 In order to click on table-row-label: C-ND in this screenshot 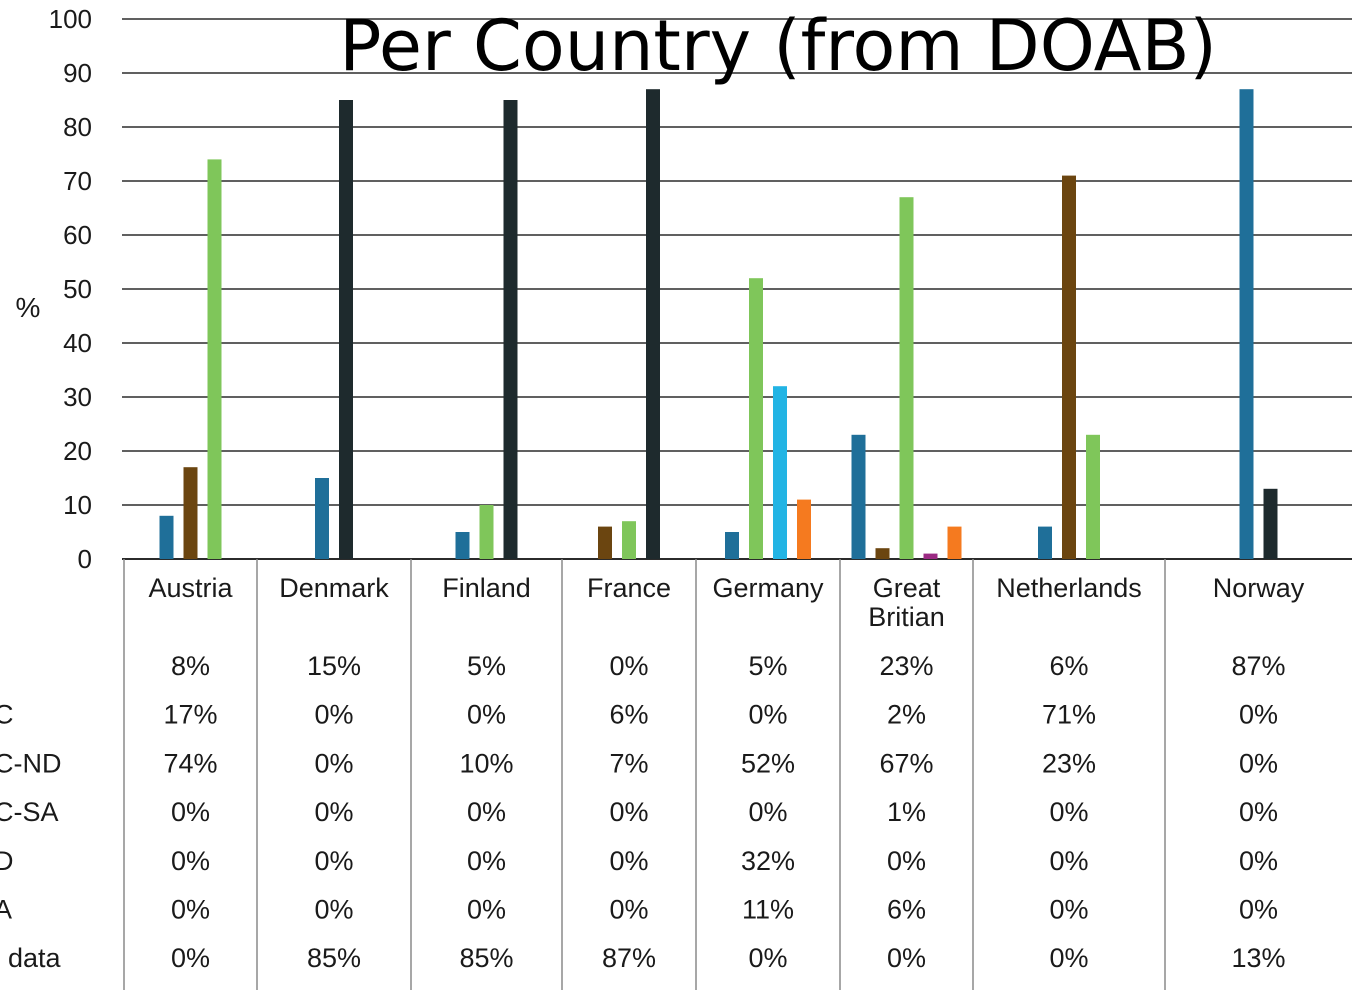, I will do `click(31, 763)`.